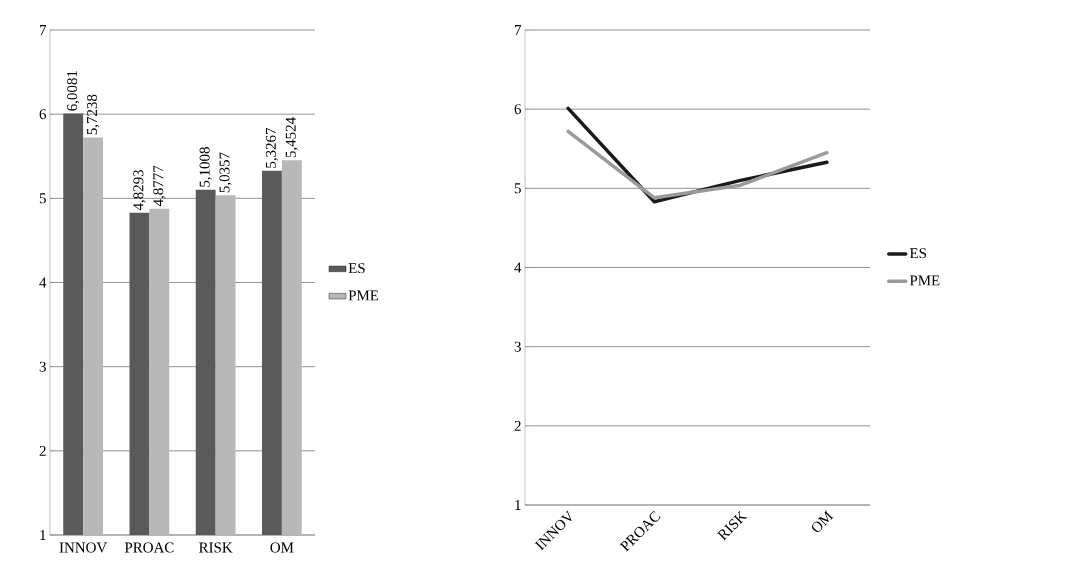 This screenshot has width=1065, height=580. Describe the element at coordinates (272, 147) in the screenshot. I see `data-label: 5,3267` at that location.